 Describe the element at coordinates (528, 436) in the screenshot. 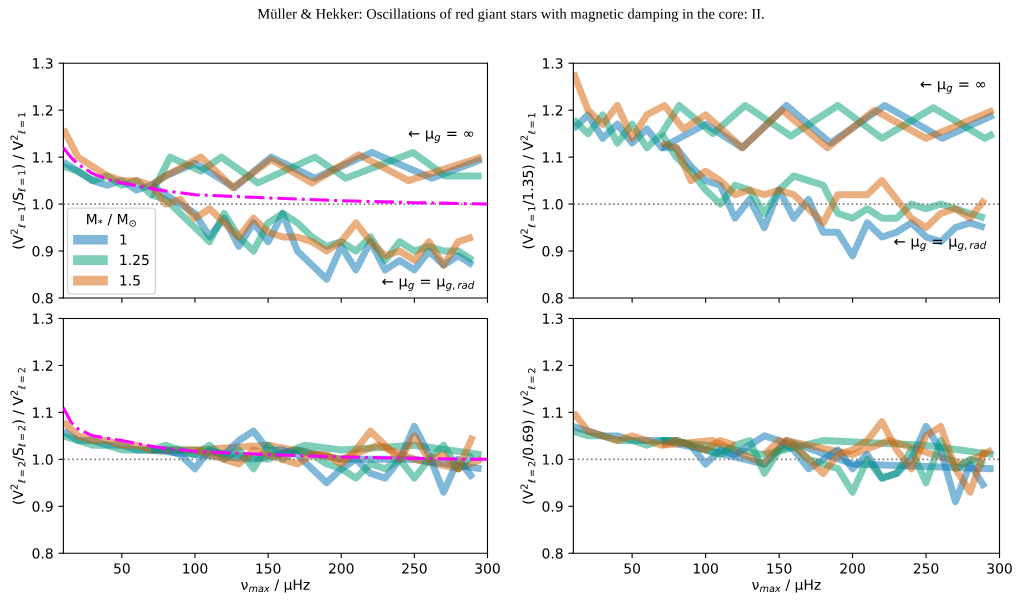

I see `y-axis-title: (V$^{2}$$_{ℓ=2}$/0.69) / V$^{2}$$_{ℓ=2}$` at that location.